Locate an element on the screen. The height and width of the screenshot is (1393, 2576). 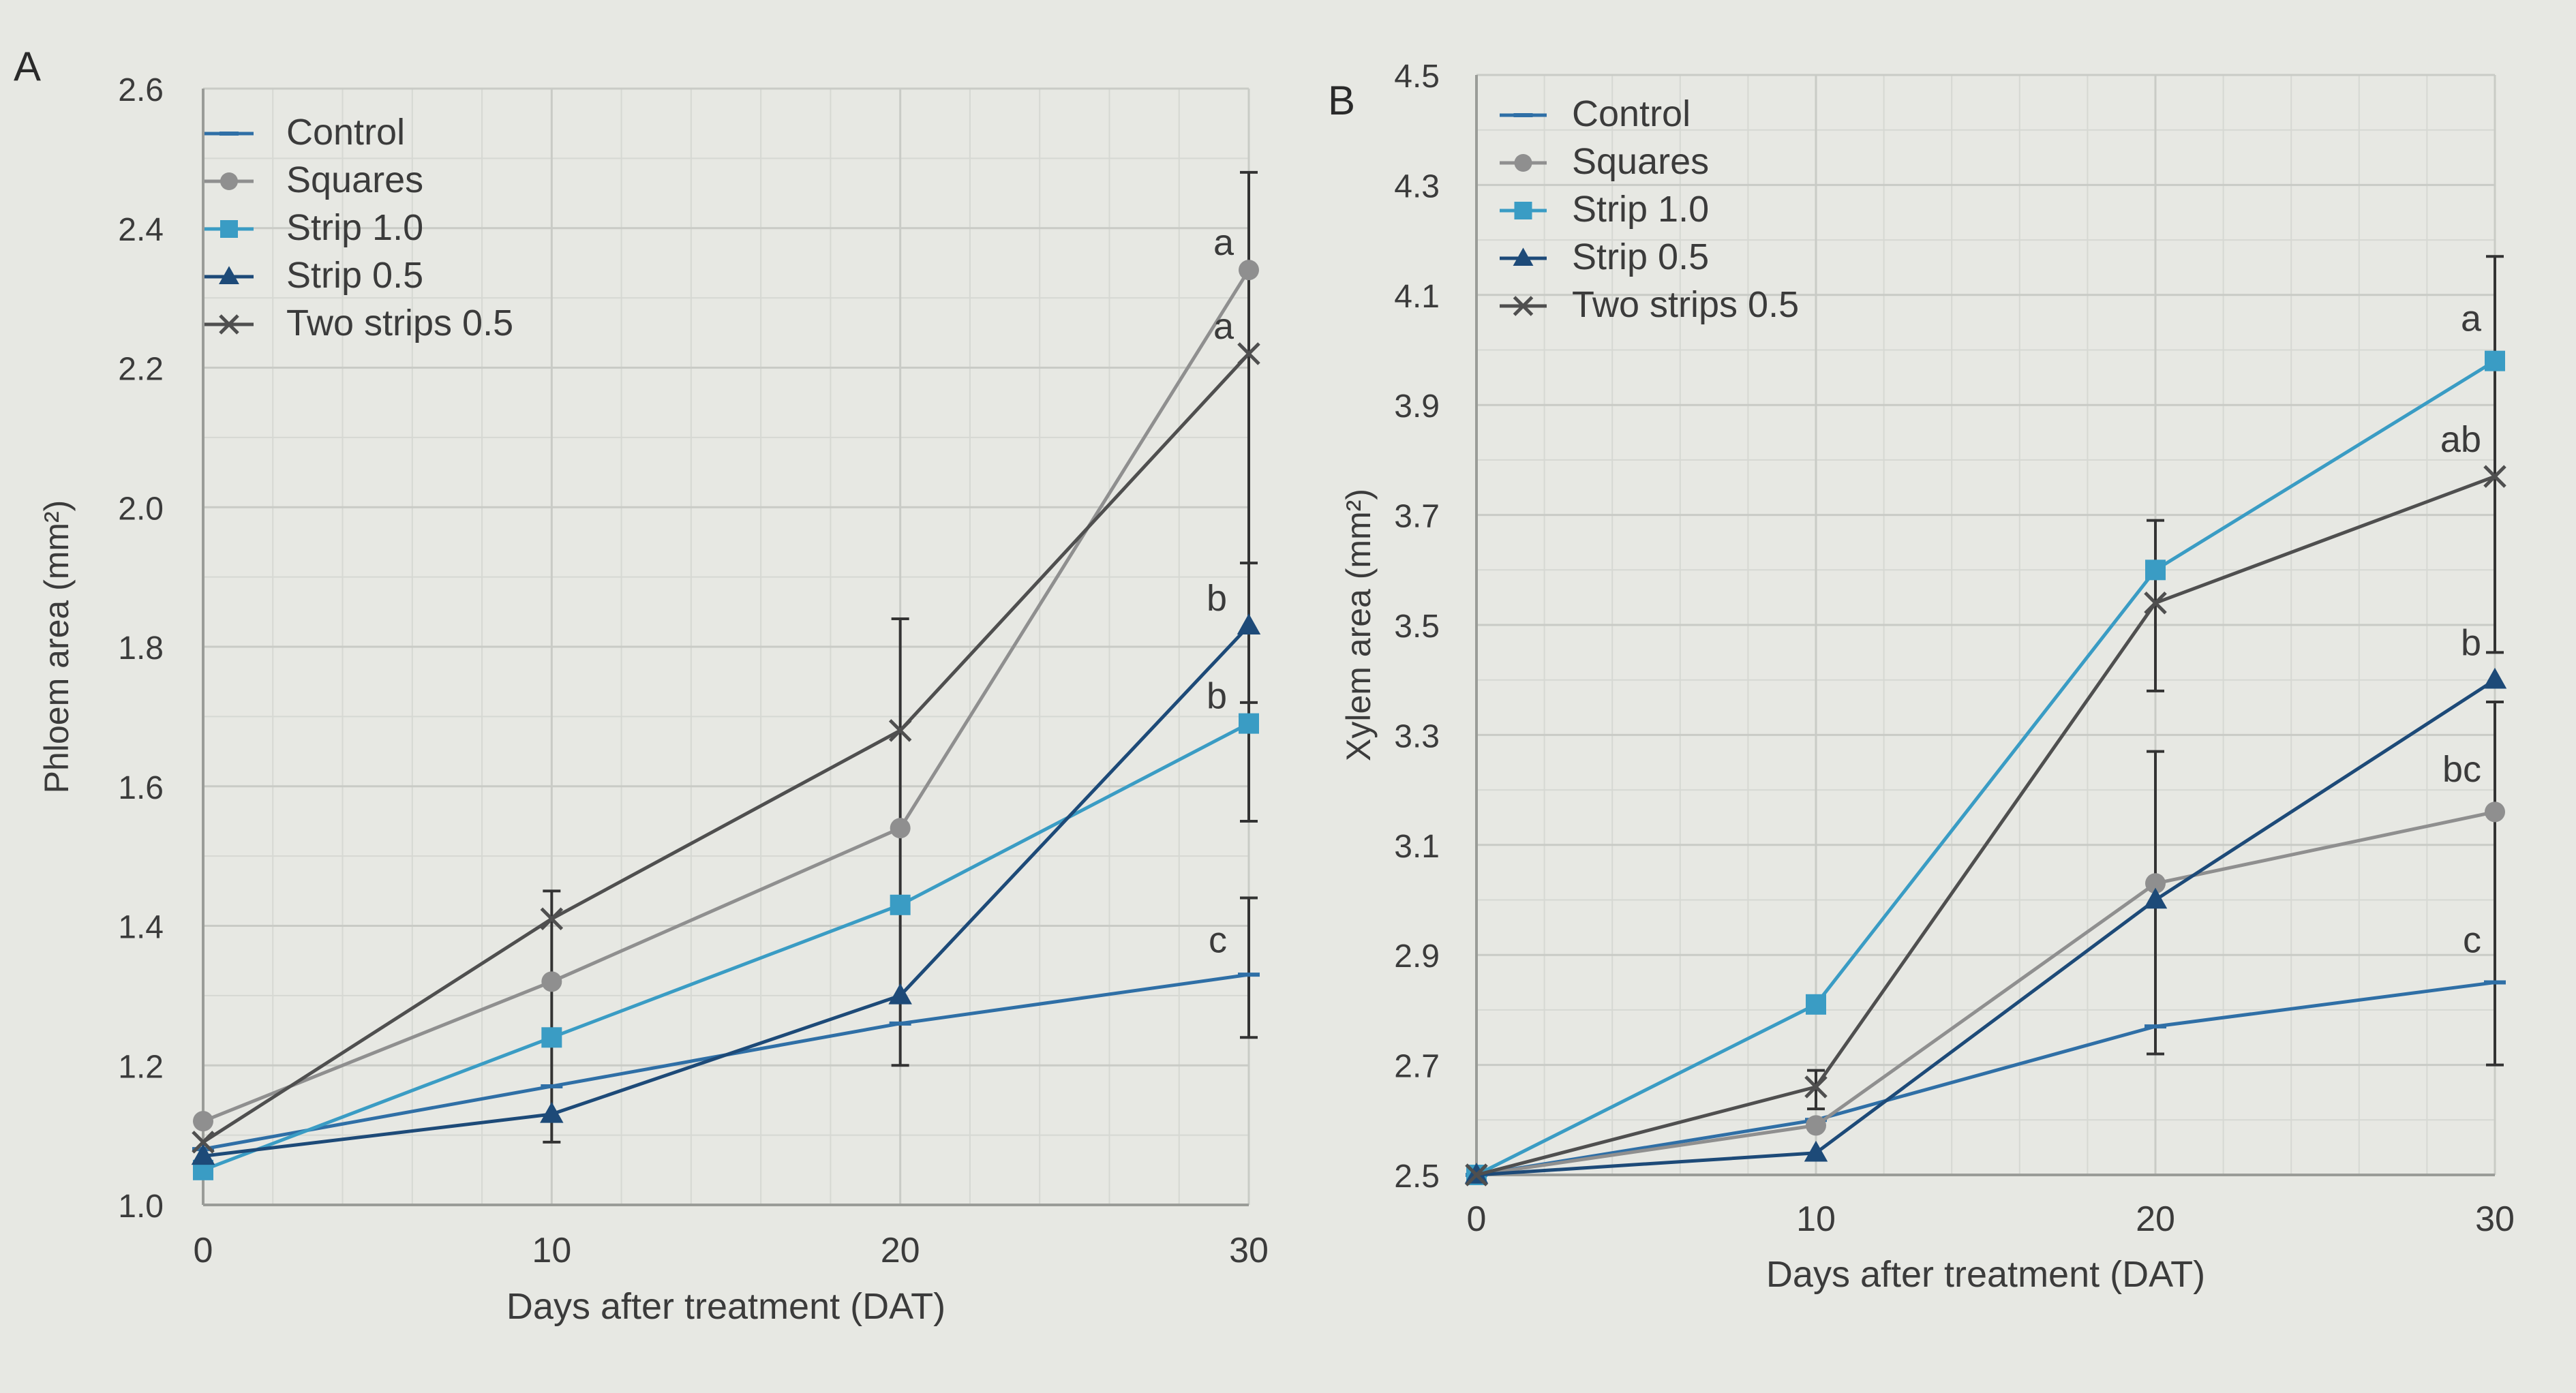
y-tick-label: 2.9 is located at coordinates (1417, 956).